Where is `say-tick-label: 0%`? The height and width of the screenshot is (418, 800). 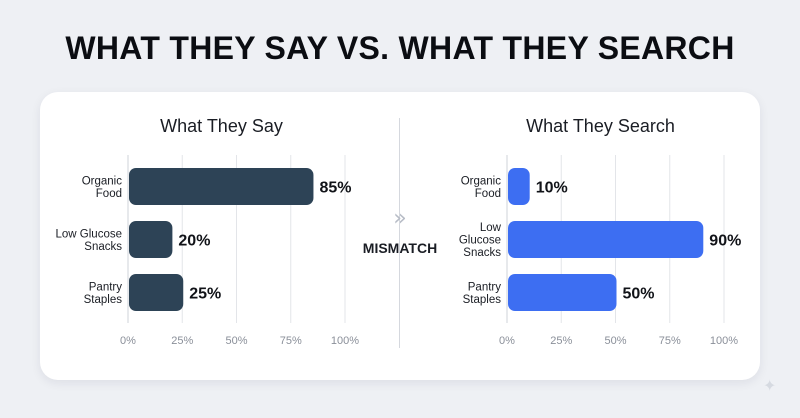 say-tick-label: 0% is located at coordinates (128, 341).